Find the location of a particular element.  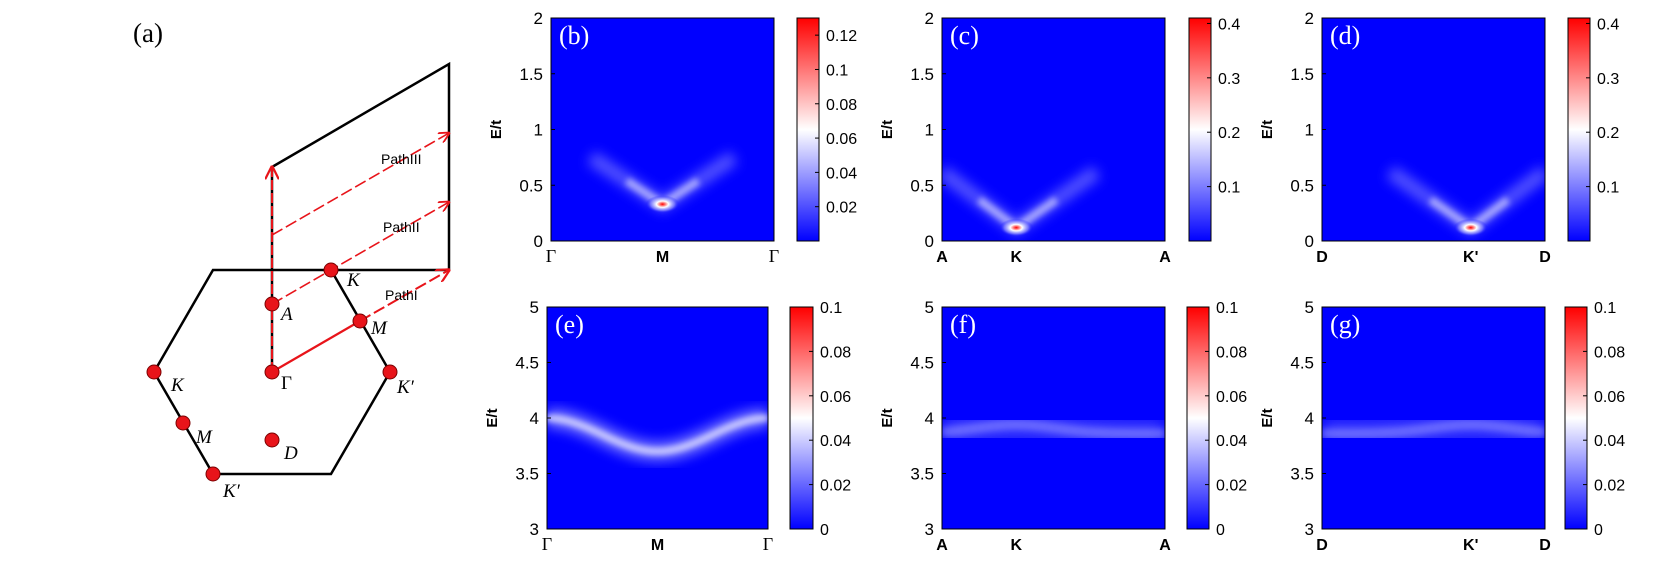

label-K-top: K is located at coordinates (353, 280).